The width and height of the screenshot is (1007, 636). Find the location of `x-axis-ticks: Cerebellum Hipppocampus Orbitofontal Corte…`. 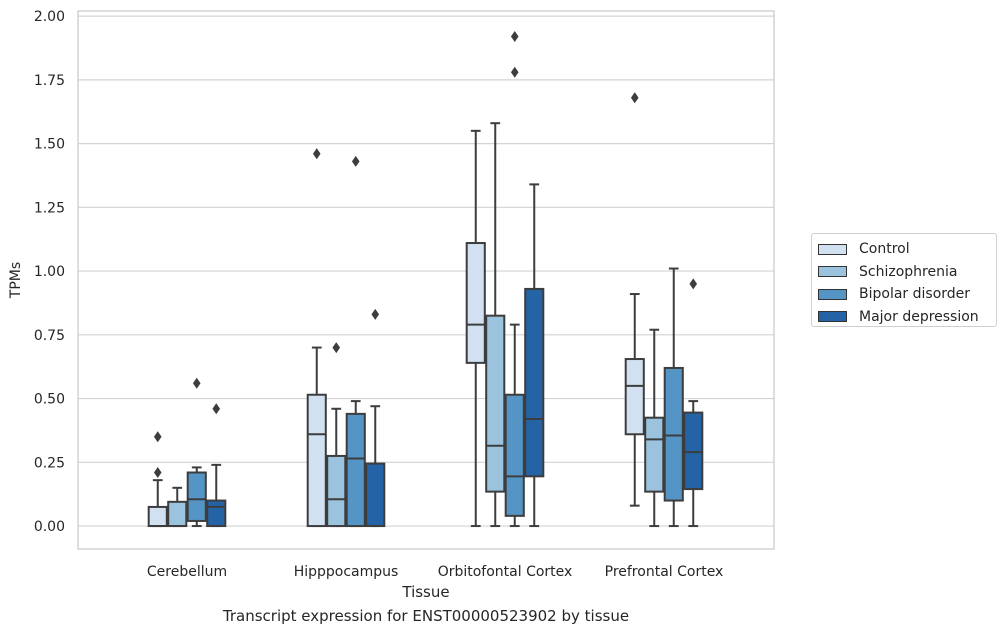

x-axis-ticks: Cerebellum Hipppocampus Orbitofontal Corte… is located at coordinates (435, 572).